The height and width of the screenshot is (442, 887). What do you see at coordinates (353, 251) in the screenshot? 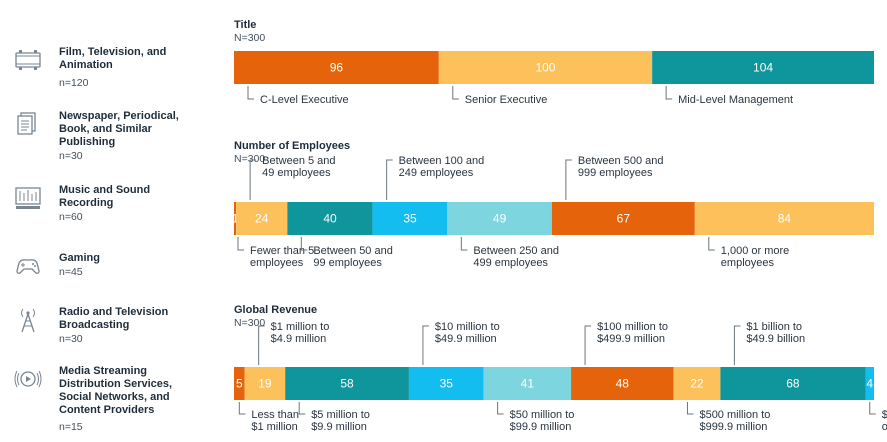
I see `category-label: Between 50 and` at bounding box center [353, 251].